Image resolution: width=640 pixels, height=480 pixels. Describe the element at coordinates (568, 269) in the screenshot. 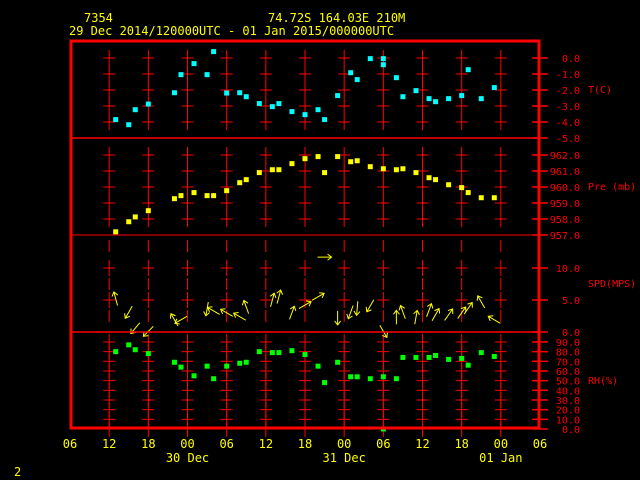

I see `y-tick-label-wind: 10.0` at that location.